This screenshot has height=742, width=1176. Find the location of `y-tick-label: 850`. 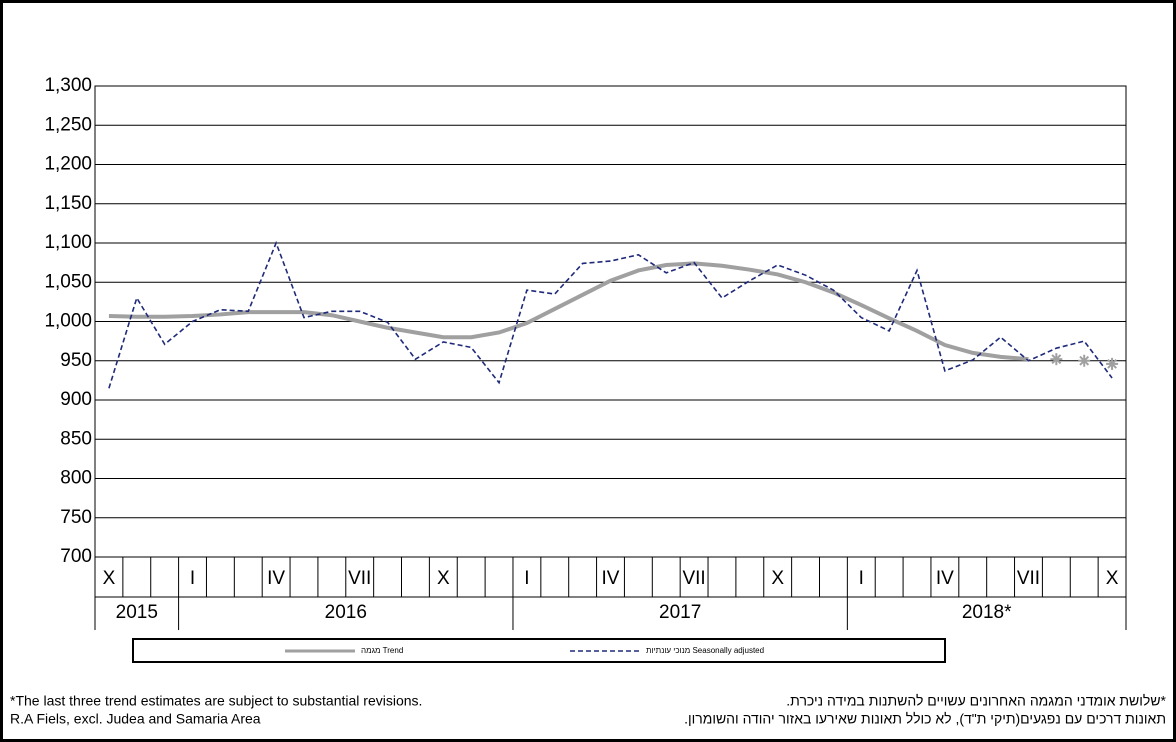

y-tick-label: 850 is located at coordinates (76, 438).